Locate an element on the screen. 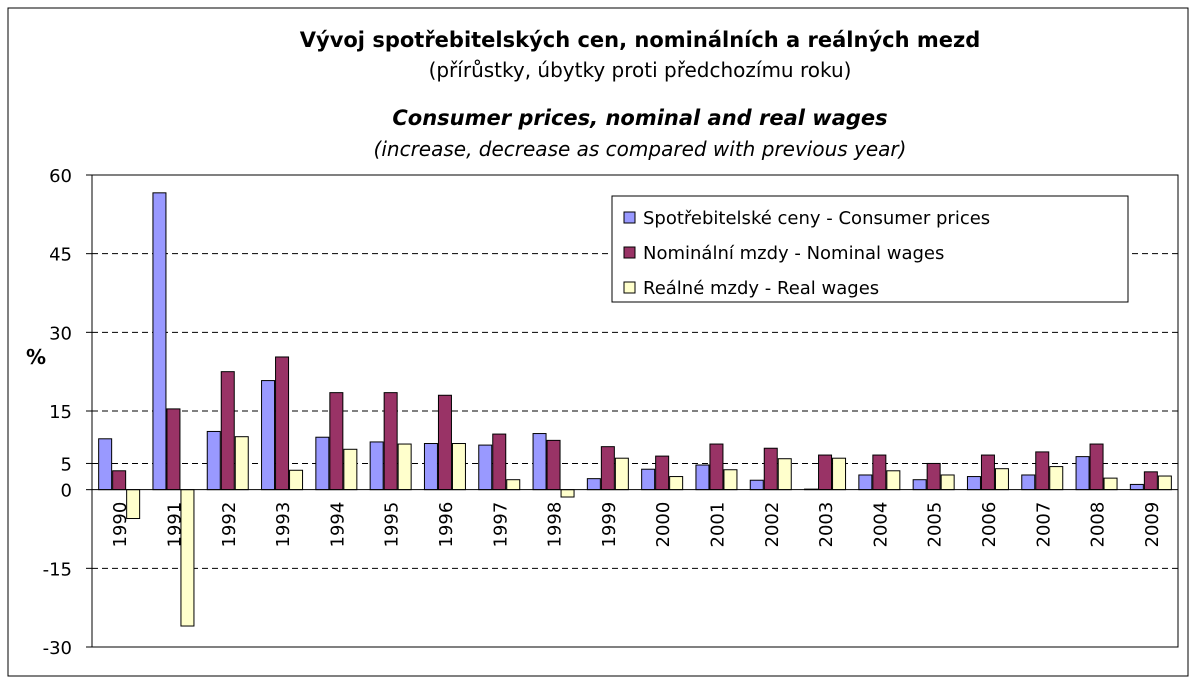 The height and width of the screenshot is (677, 1195). x-tick-label: 2001 is located at coordinates (717, 525).